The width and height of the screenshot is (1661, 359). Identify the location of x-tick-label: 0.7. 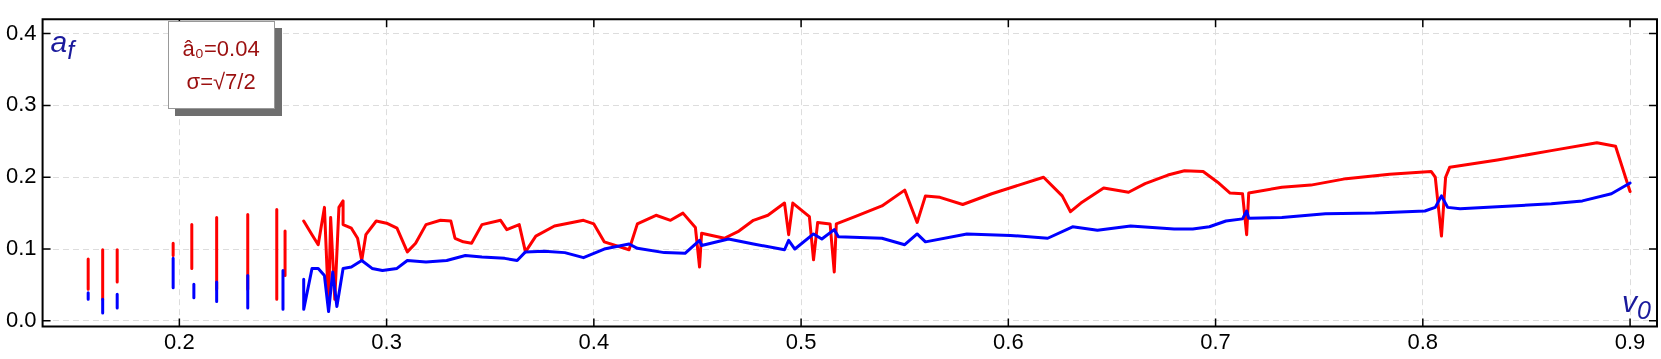
(1215, 341).